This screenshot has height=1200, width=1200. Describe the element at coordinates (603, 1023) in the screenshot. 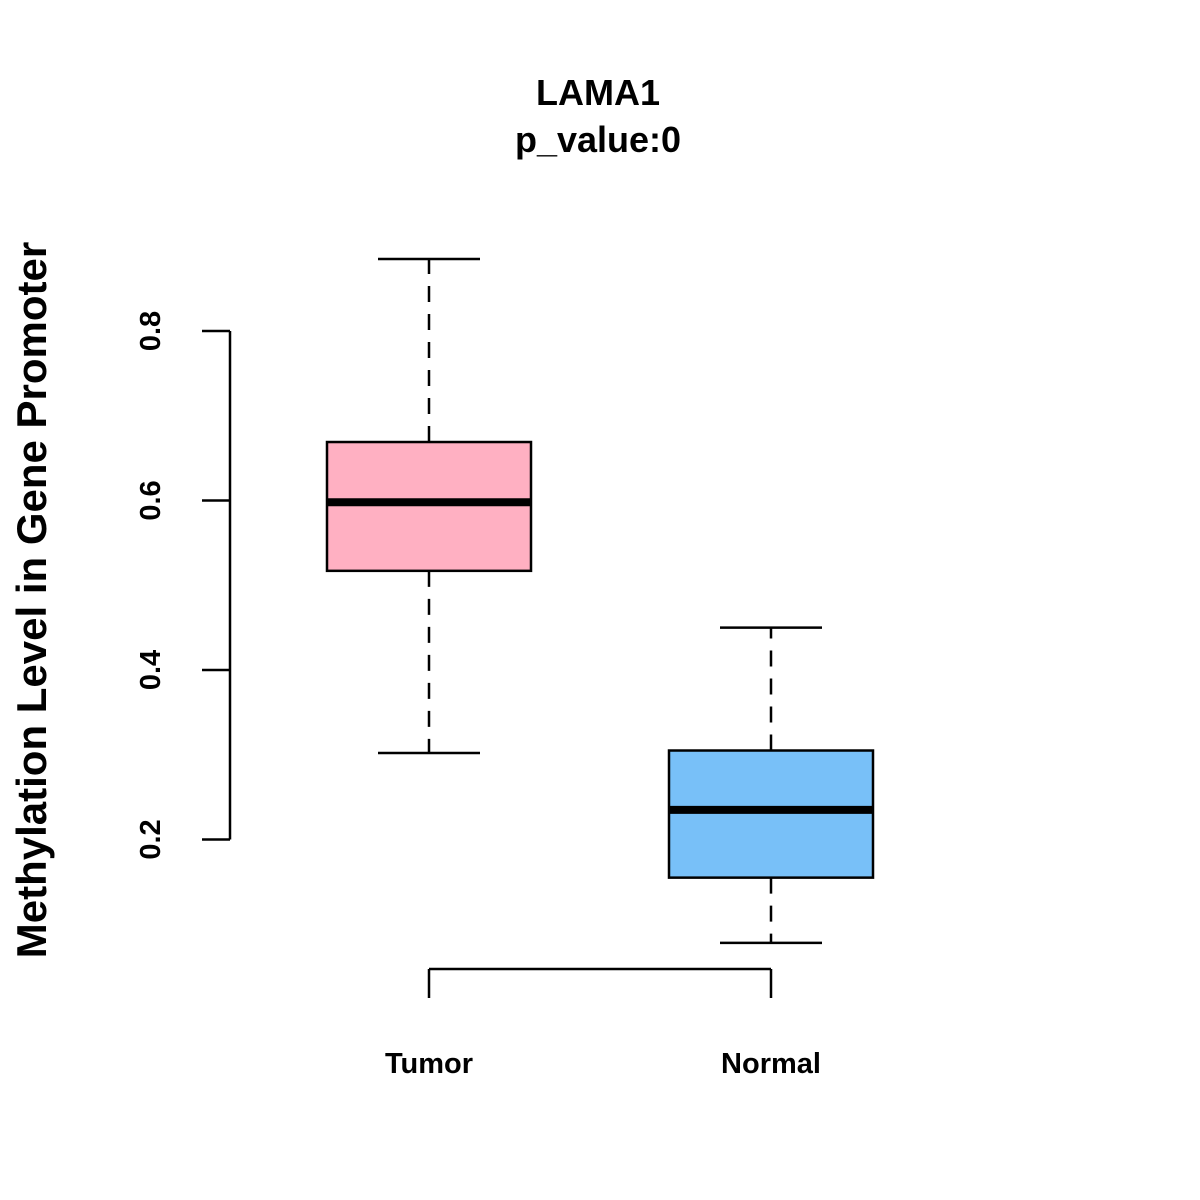

I see `x-axis: Tumor Normal` at that location.